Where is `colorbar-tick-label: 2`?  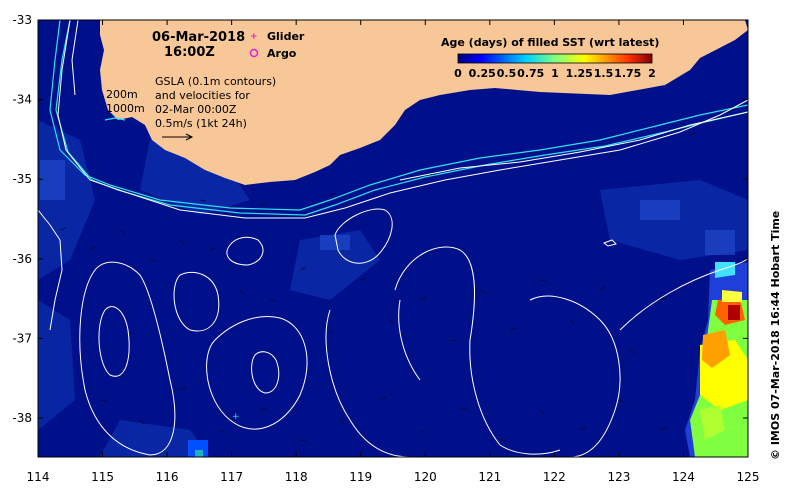
colorbar-tick-label: 2 is located at coordinates (652, 73).